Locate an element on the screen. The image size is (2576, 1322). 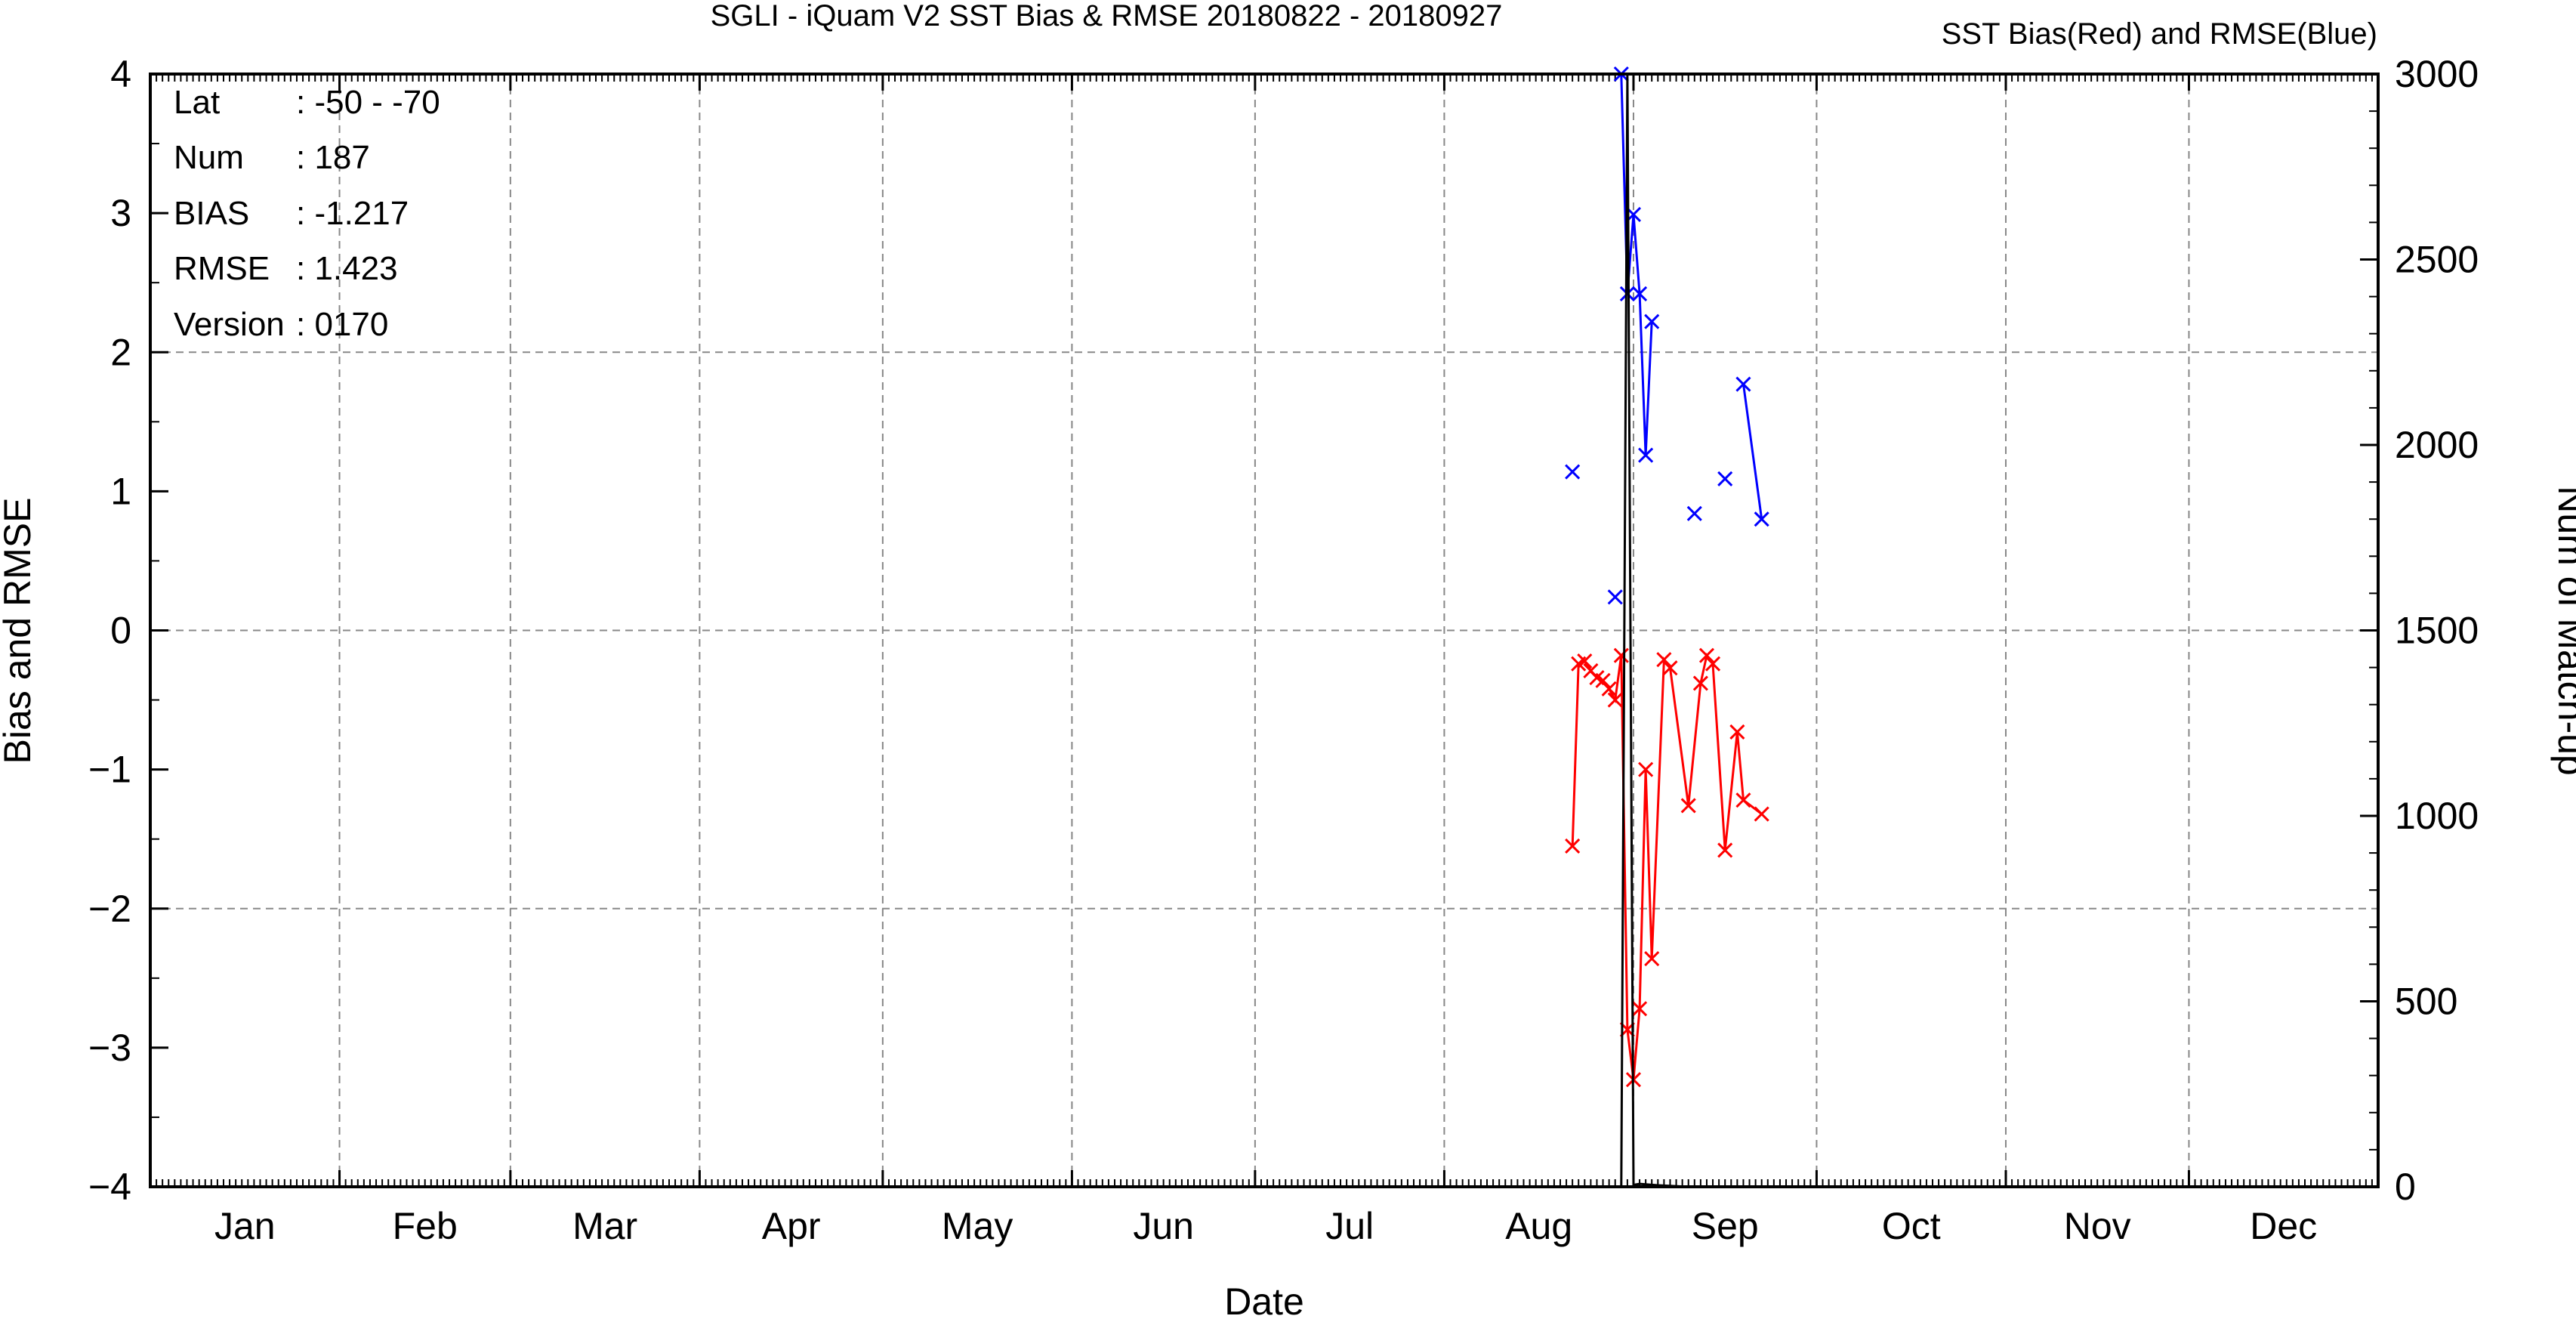
x-tick-label: Apr is located at coordinates (791, 1226).